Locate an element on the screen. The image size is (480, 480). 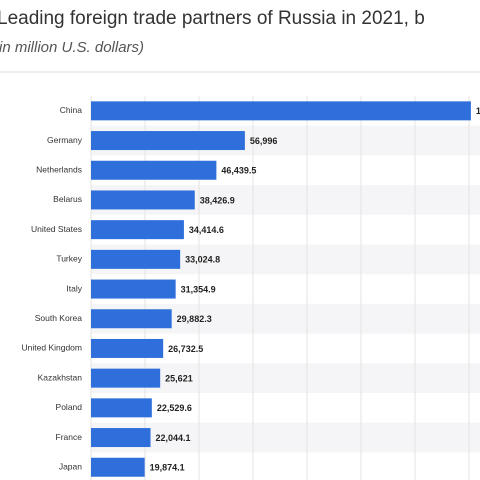
y-tick-label: Kazakhstan is located at coordinates (60, 377).